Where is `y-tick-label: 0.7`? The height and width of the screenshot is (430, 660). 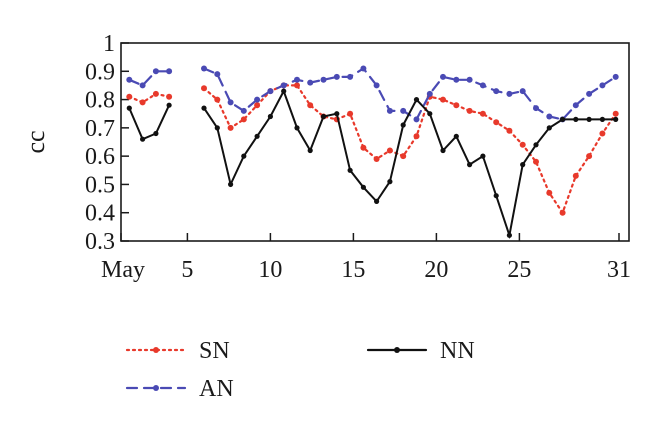
y-tick-label: 0.7 is located at coordinates (100, 129).